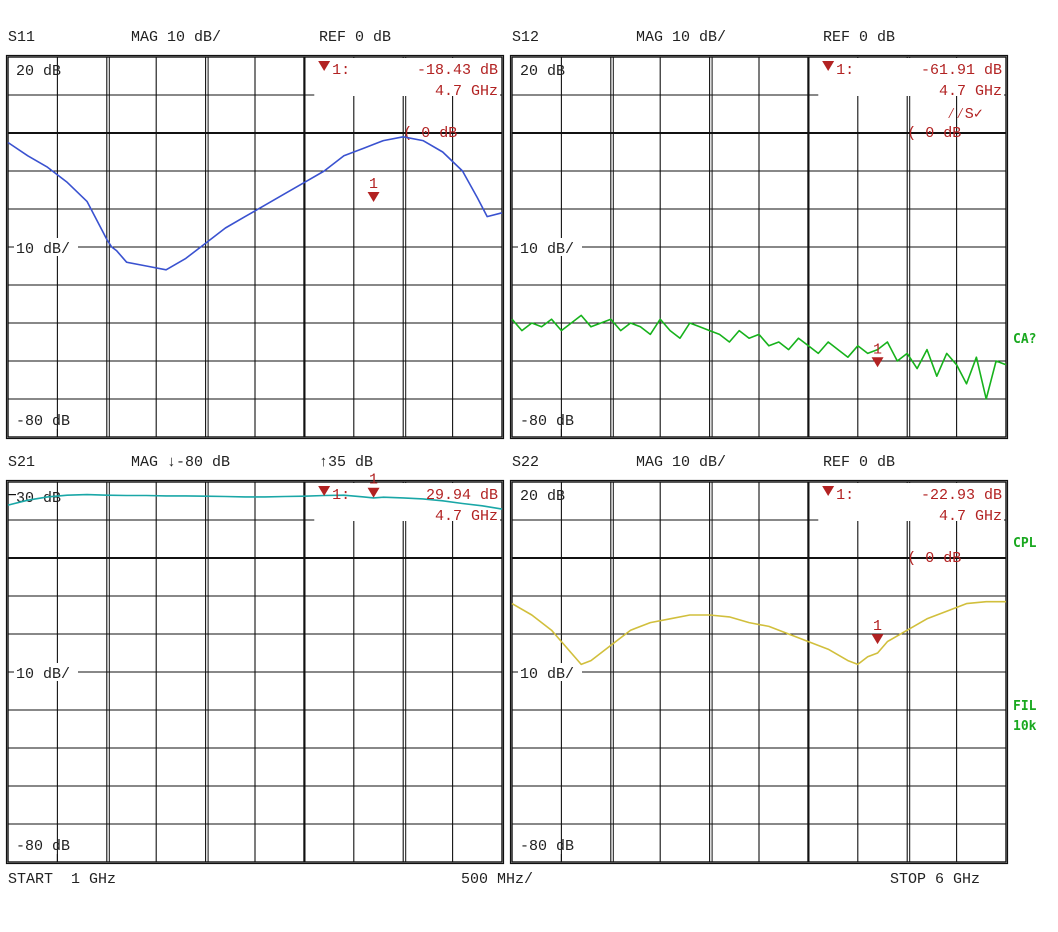  I want to click on s12-trace, so click(759, 357).